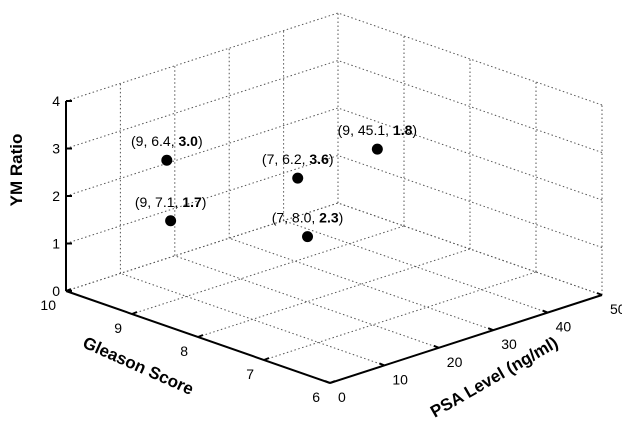 Image resolution: width=622 pixels, height=424 pixels. Describe the element at coordinates (272, 193) in the screenshot. I see `data-points` at that location.